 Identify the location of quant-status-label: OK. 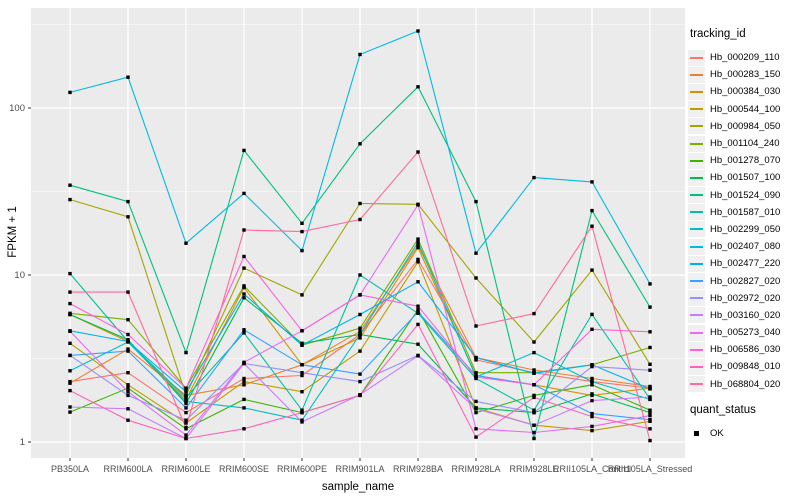
(717, 433).